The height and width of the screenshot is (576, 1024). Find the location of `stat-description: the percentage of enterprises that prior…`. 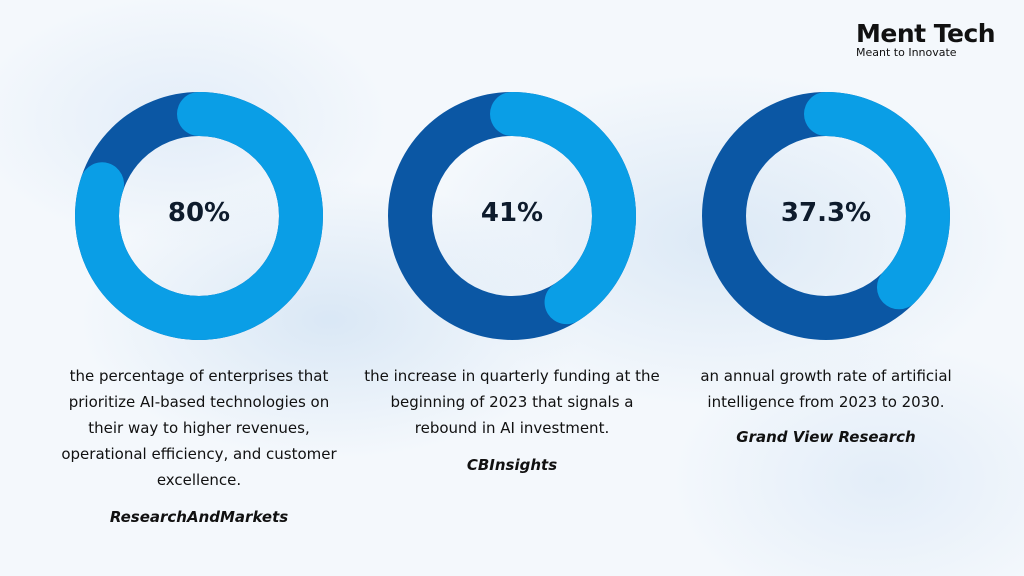

stat-description: the percentage of enterprises that prior… is located at coordinates (199, 428).